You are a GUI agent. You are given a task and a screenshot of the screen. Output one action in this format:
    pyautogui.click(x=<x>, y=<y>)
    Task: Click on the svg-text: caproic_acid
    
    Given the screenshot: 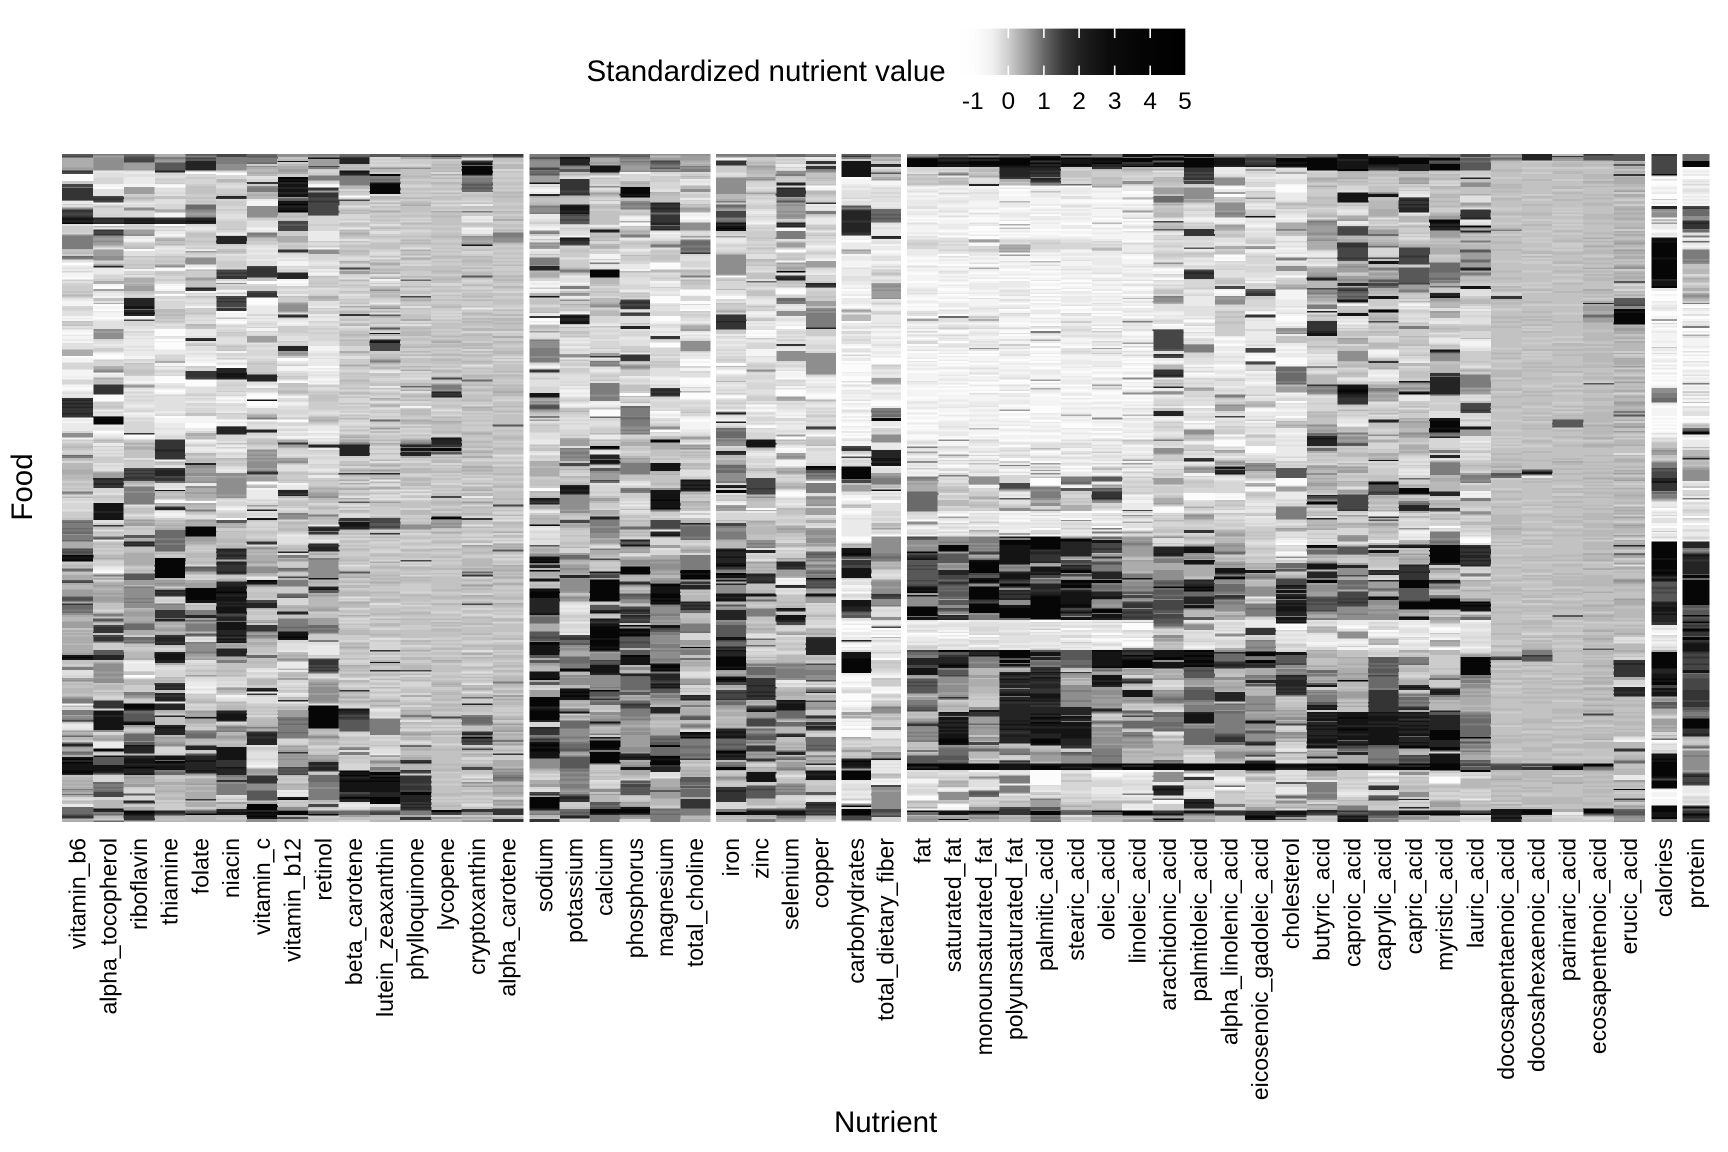 What is the action you would take?
    pyautogui.click(x=1352, y=902)
    